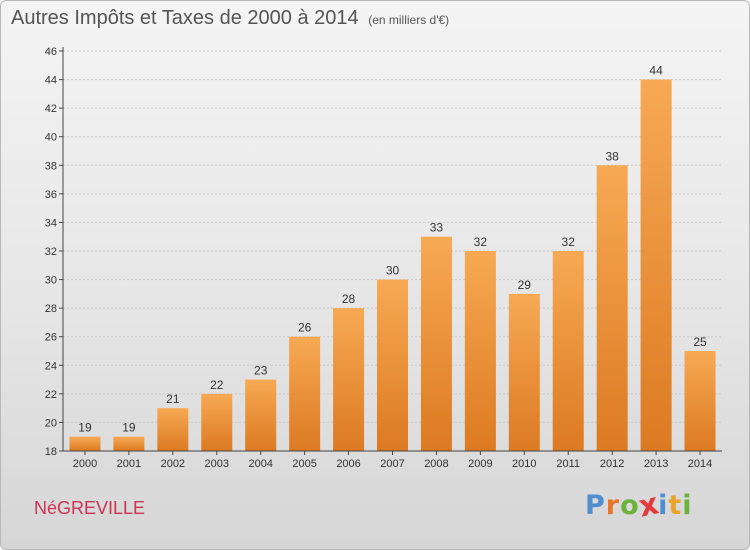 This screenshot has height=550, width=750. What do you see at coordinates (51, 366) in the screenshot?
I see `y-tick-label: 24` at bounding box center [51, 366].